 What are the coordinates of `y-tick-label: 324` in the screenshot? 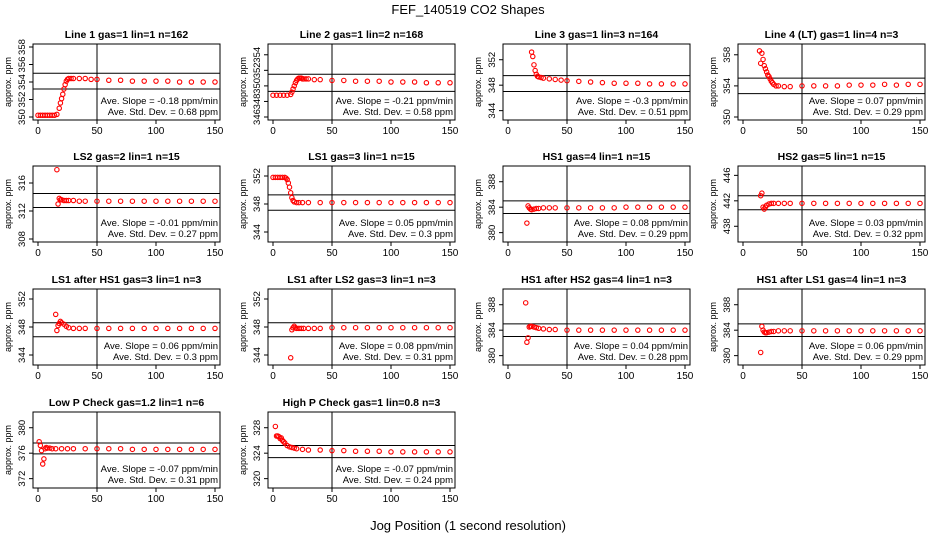 It's located at (257, 453).